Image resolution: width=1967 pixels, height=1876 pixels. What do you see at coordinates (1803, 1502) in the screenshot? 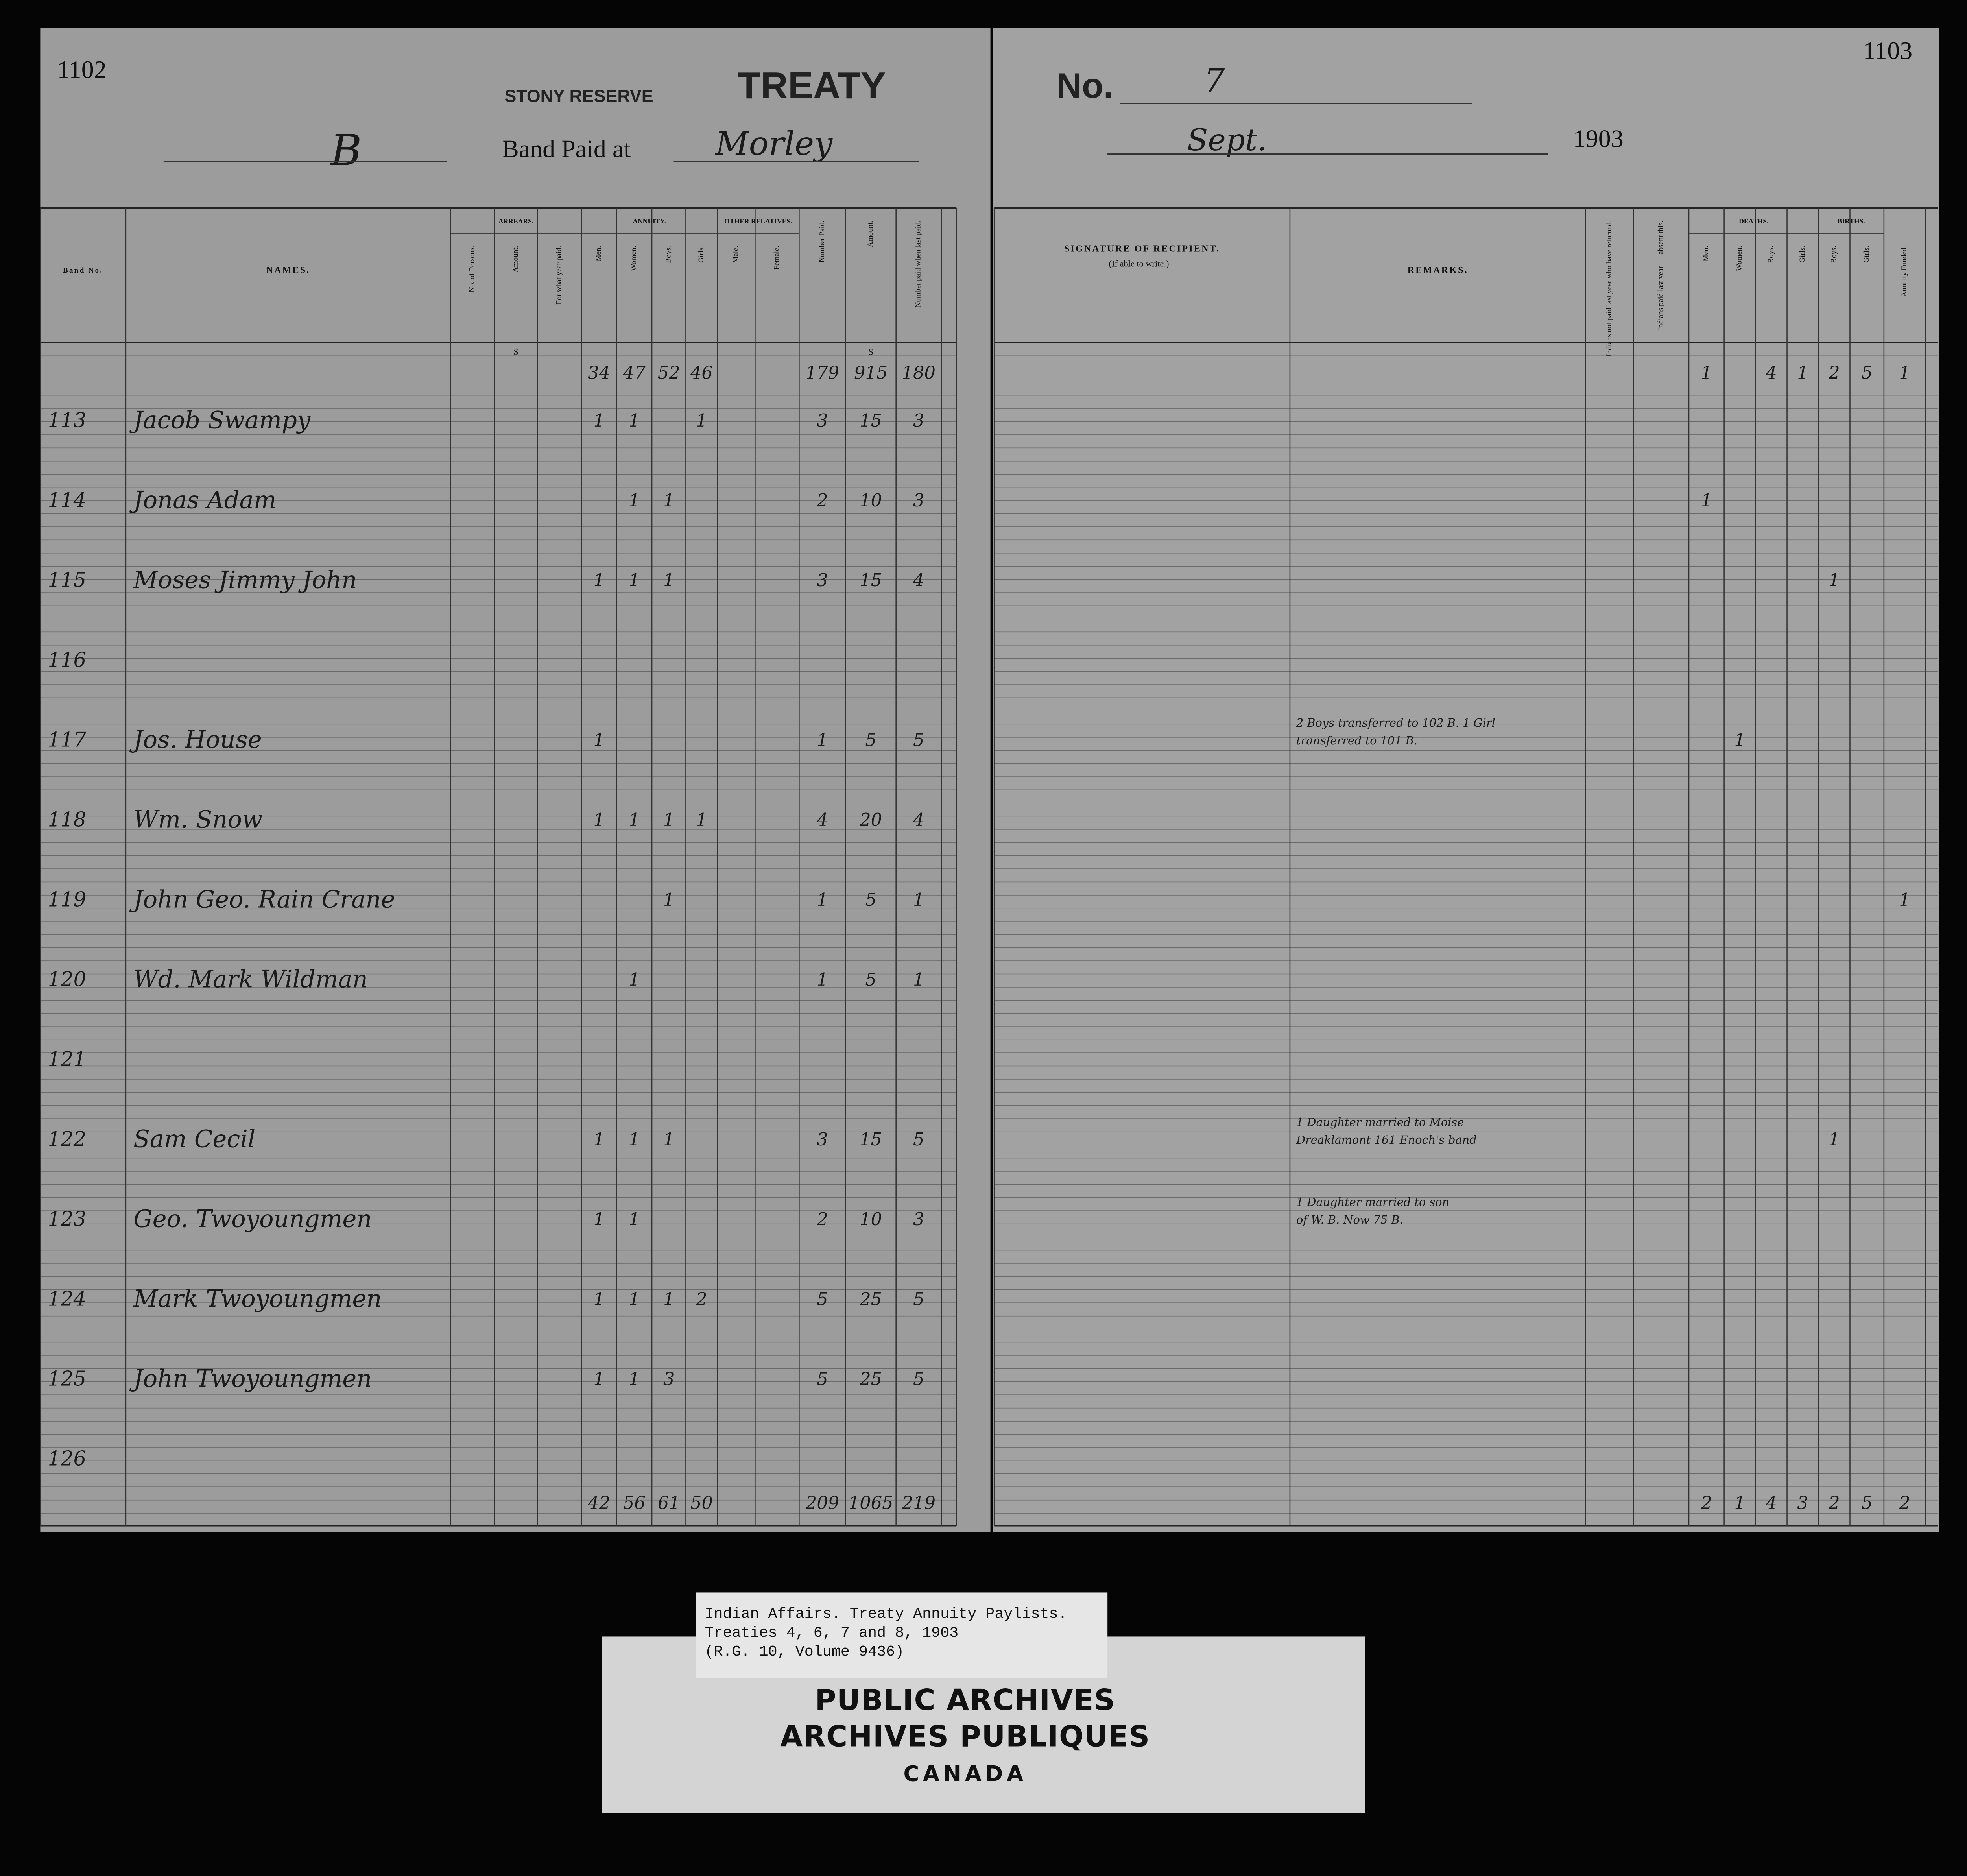
I see `total-value: 3` at bounding box center [1803, 1502].